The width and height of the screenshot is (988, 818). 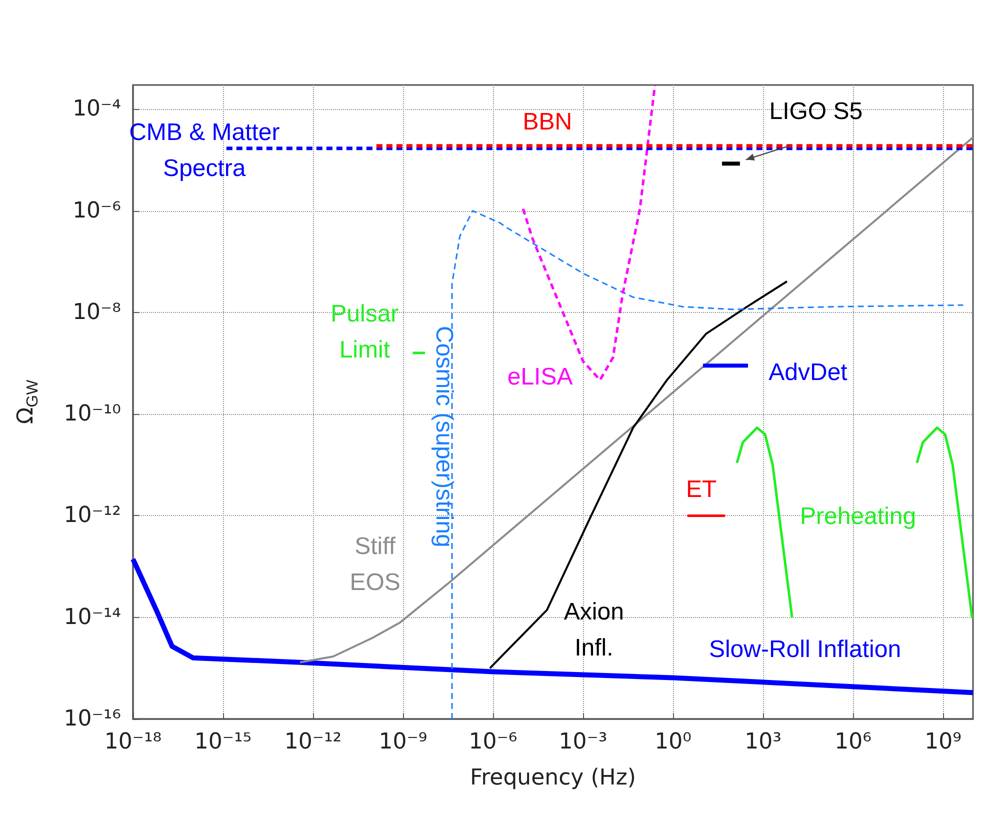 What do you see at coordinates (943, 742) in the screenshot?
I see `x-tick-label: 10⁹` at bounding box center [943, 742].